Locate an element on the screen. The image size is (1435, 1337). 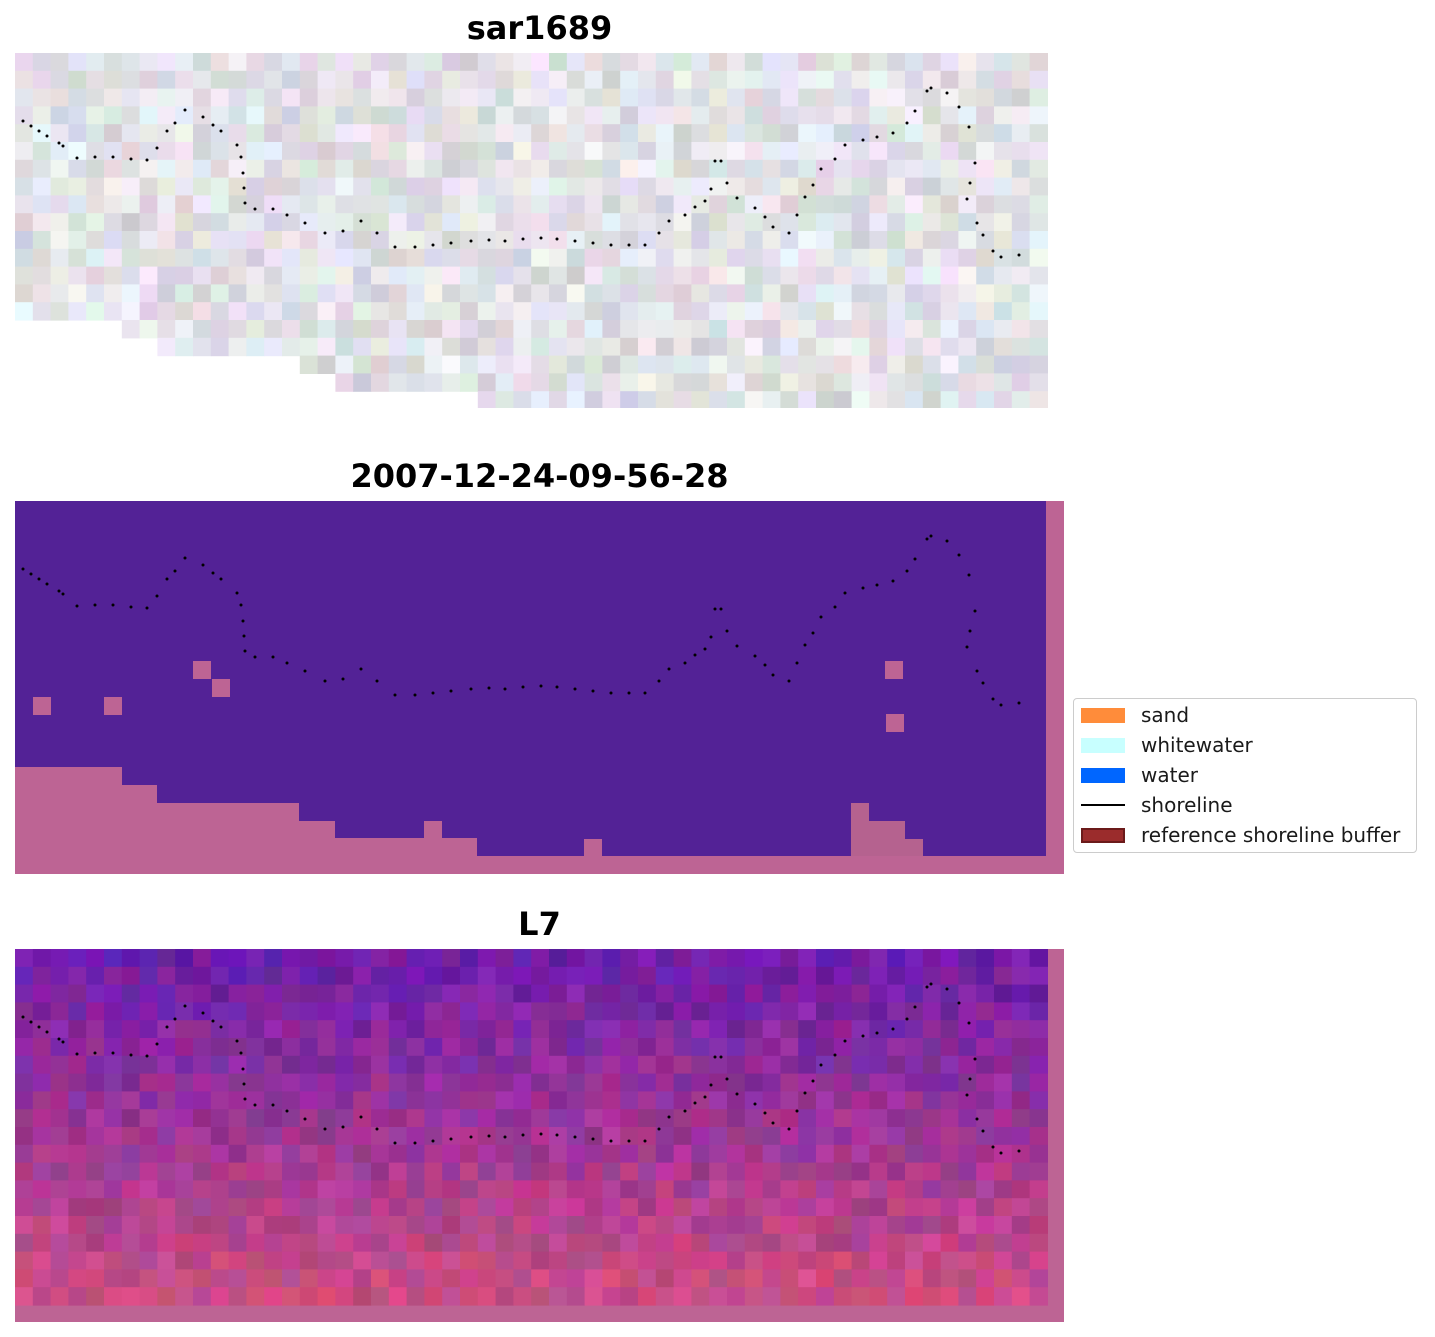
panel-title-1: sar1689 is located at coordinates (539, 28).